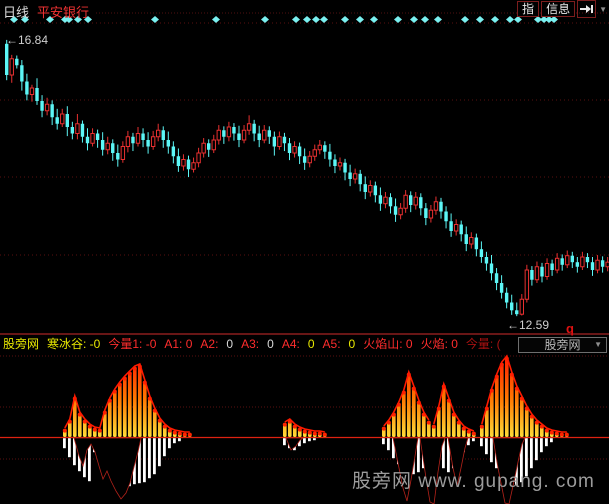 The width and height of the screenshot is (609, 504). I want to click on indicator-value: A1: 0, so click(178, 344).